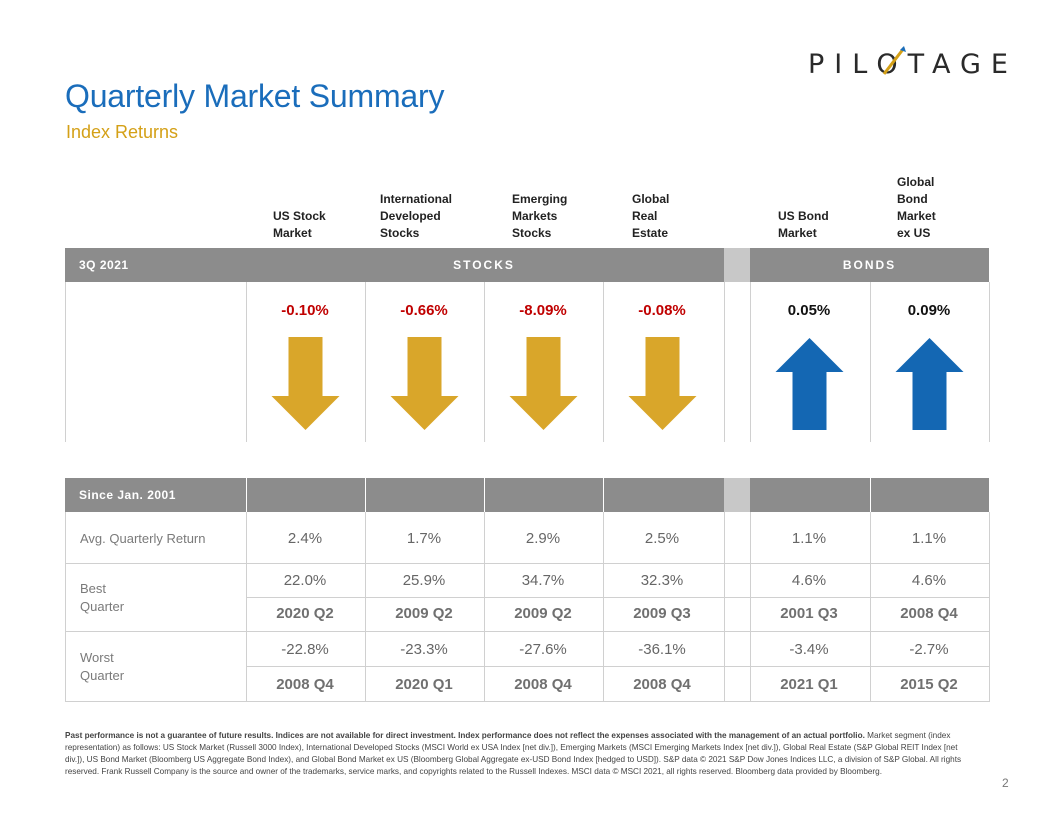  I want to click on quarter-return-2: -8.09%, so click(543, 310).